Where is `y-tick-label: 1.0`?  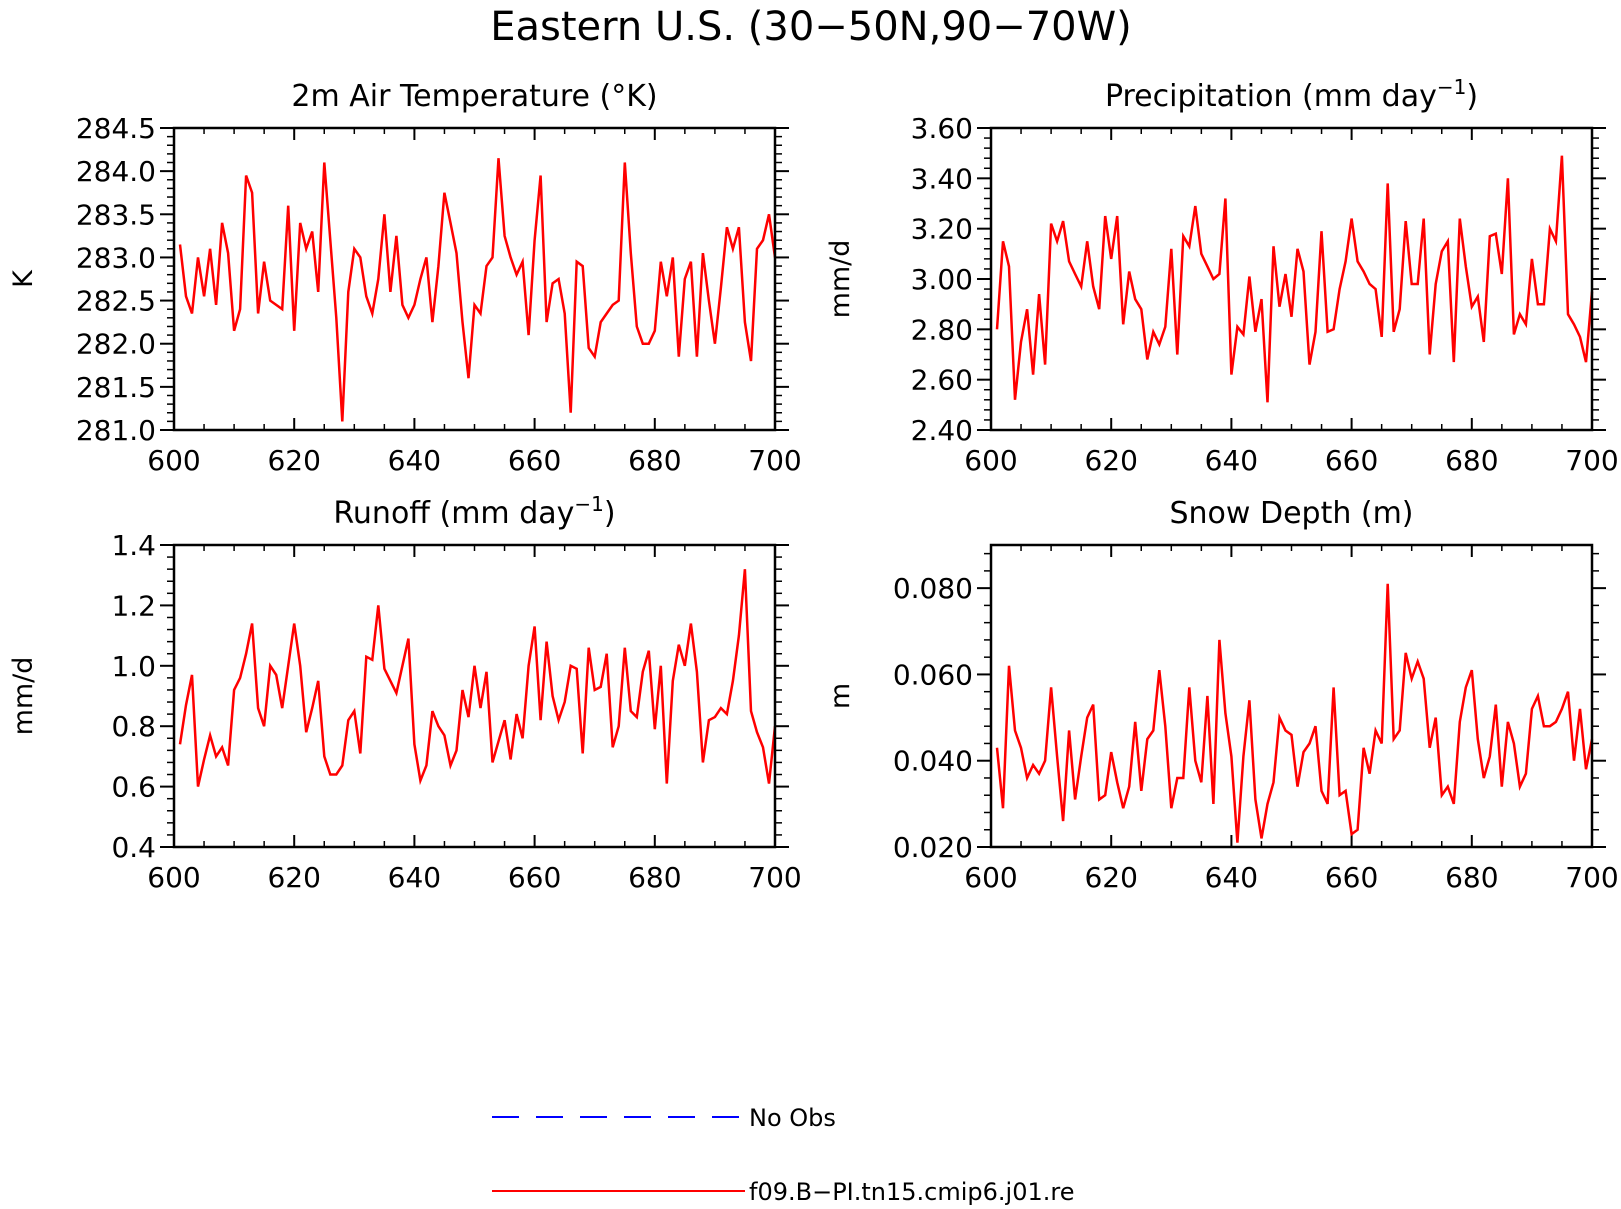
y-tick-label: 1.0 is located at coordinates (133, 666).